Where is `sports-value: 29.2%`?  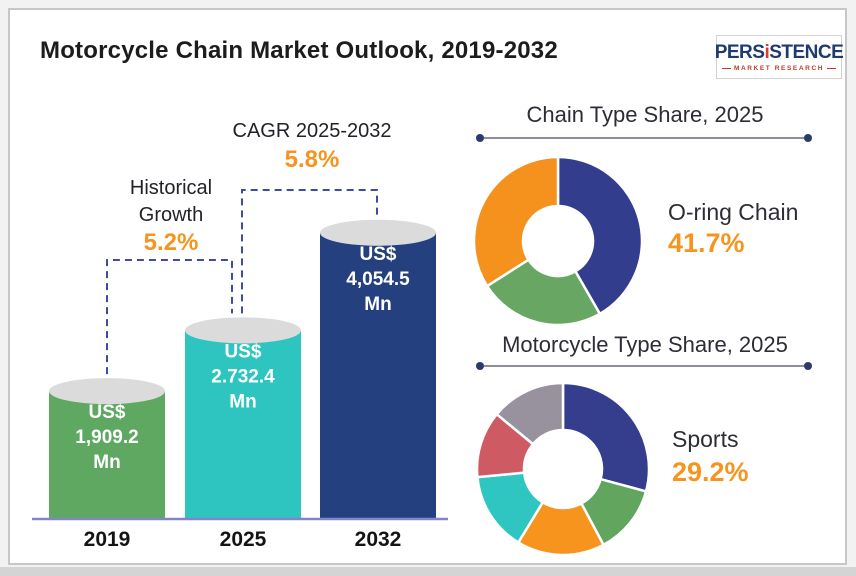 sports-value: 29.2% is located at coordinates (710, 472).